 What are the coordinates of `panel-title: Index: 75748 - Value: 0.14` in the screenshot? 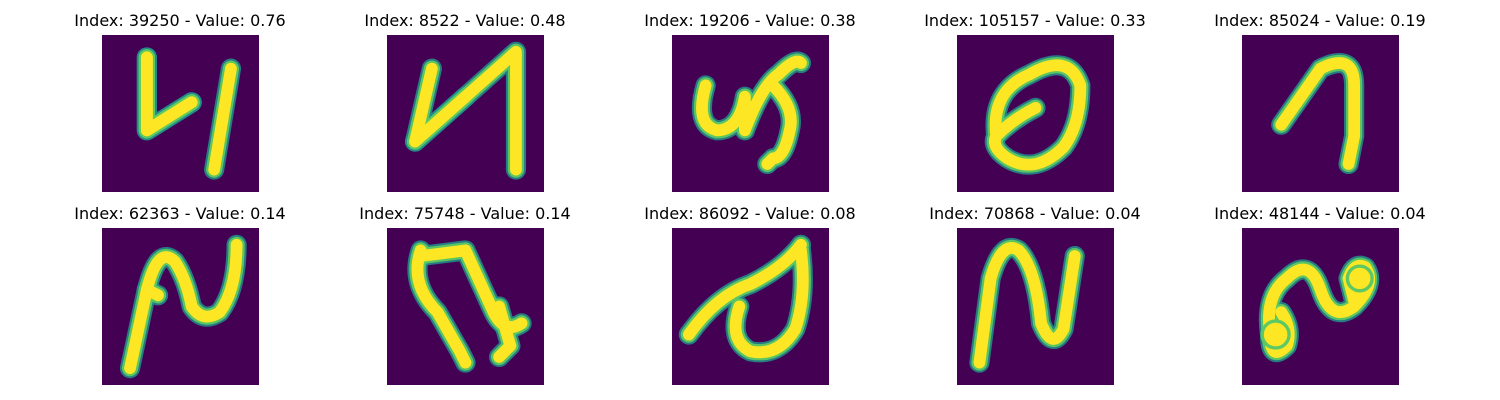 It's located at (465, 213).